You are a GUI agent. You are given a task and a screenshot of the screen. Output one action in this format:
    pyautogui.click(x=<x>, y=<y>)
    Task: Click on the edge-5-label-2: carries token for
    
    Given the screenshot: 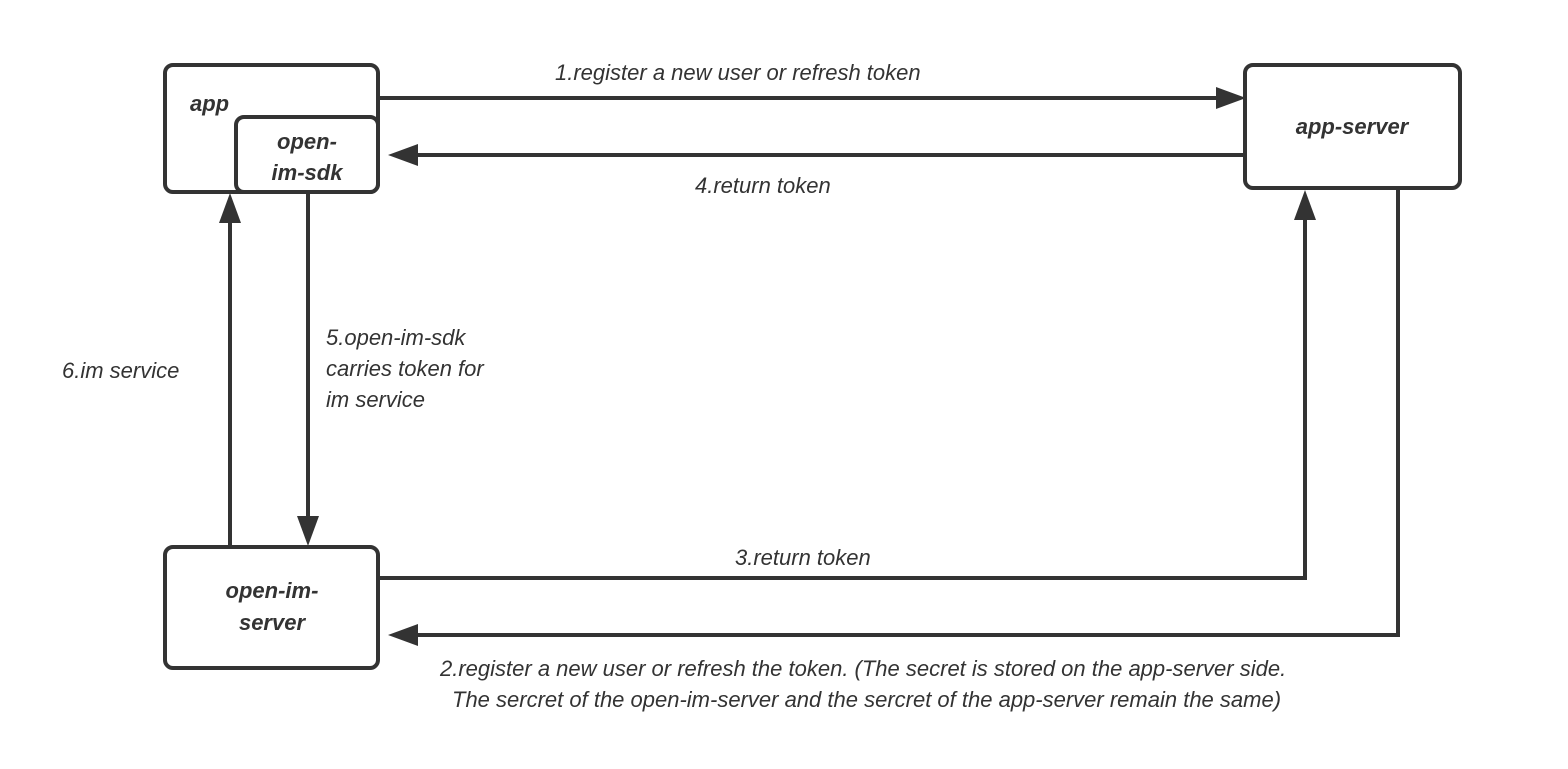 What is the action you would take?
    pyautogui.click(x=405, y=368)
    